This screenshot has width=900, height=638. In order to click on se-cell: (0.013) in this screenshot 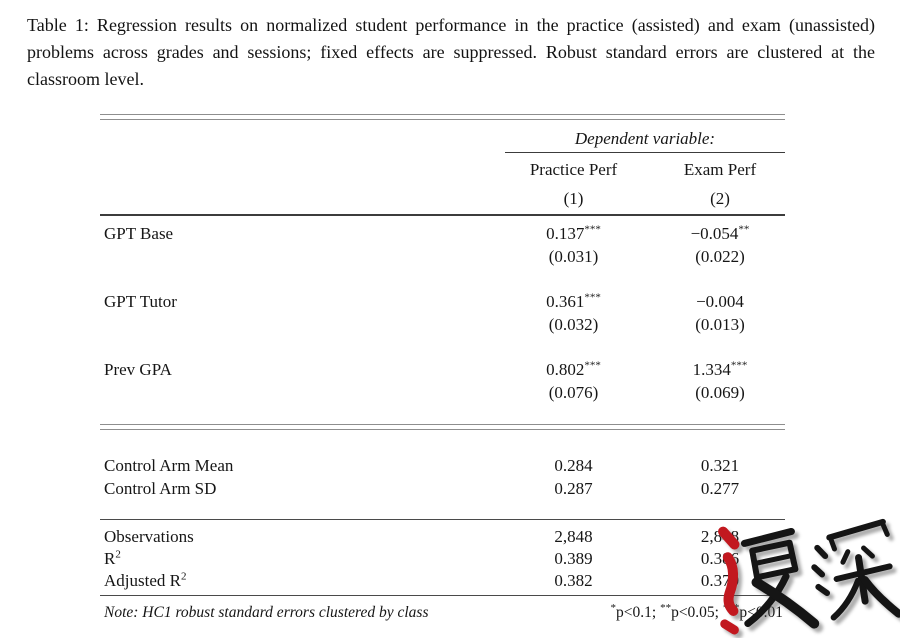, I will do `click(720, 324)`.